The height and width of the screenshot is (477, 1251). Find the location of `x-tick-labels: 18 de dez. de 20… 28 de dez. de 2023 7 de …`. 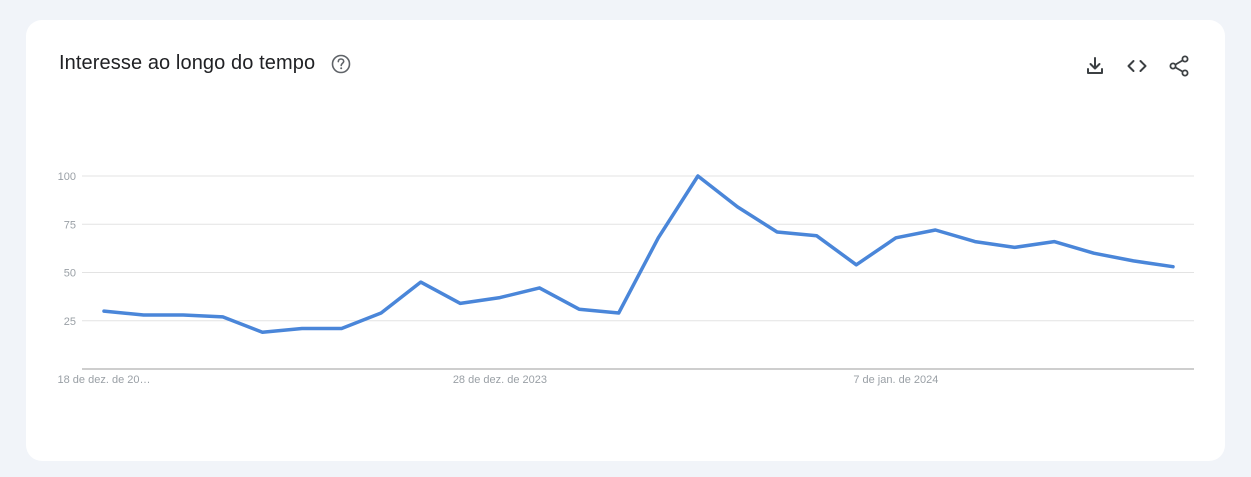

x-tick-labels: 18 de dez. de 20… 28 de dez. de 2023 7 de … is located at coordinates (498, 380).